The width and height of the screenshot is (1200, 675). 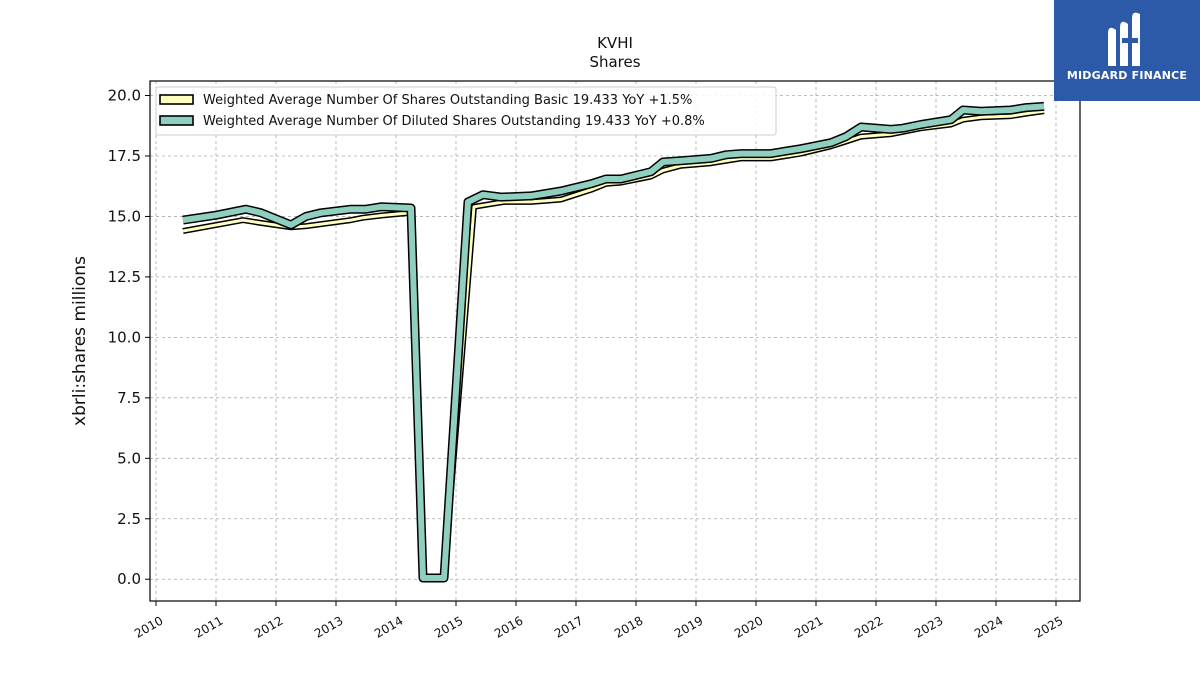 I want to click on x-tick-label: 2015, so click(x=448, y=626).